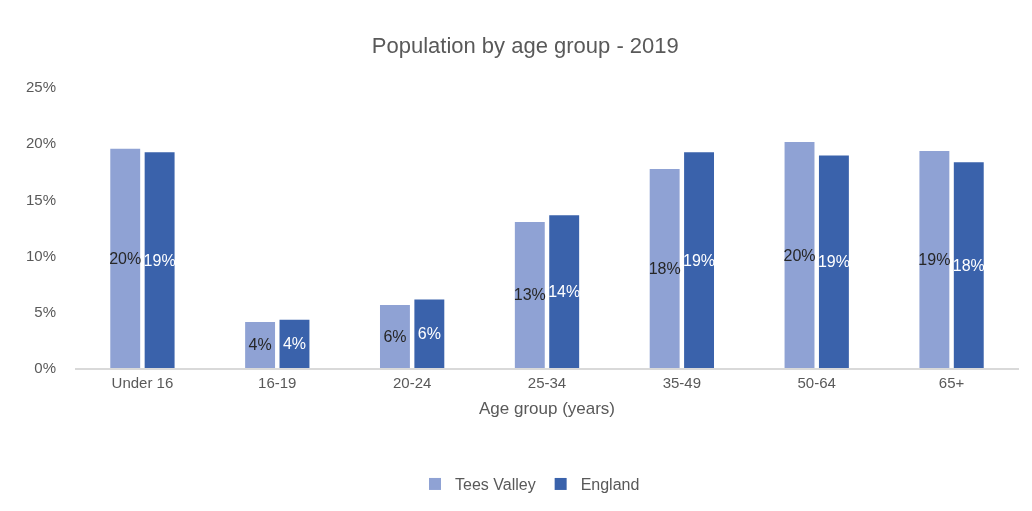 Image resolution: width=1032 pixels, height=511 pixels. Describe the element at coordinates (45, 368) in the screenshot. I see `y-tick-label: 0%` at that location.